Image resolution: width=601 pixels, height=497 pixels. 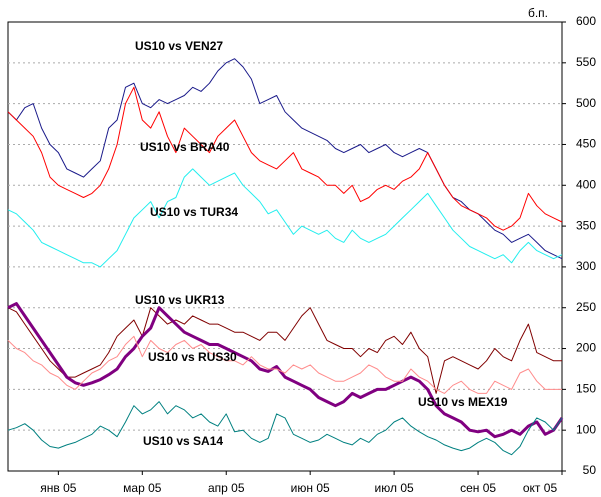 What do you see at coordinates (586, 348) in the screenshot?
I see `y-tick-label: 200` at bounding box center [586, 348].